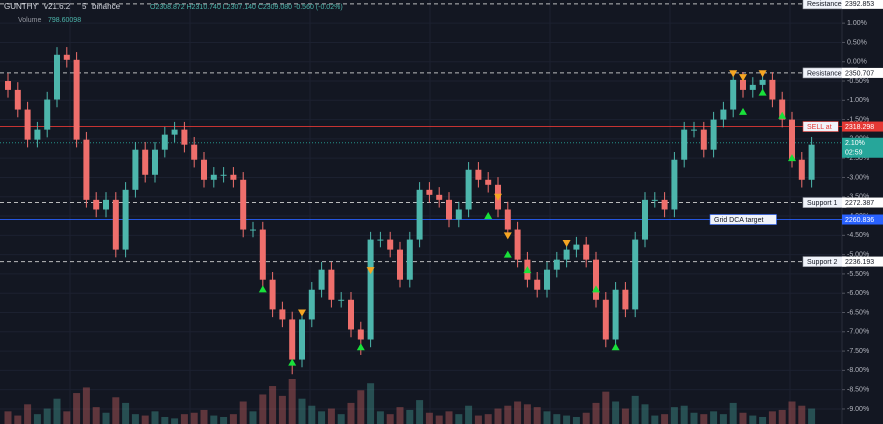  What do you see at coordinates (858, 119) in the screenshot?
I see `y-tick-label: -1.50%` at bounding box center [858, 119].